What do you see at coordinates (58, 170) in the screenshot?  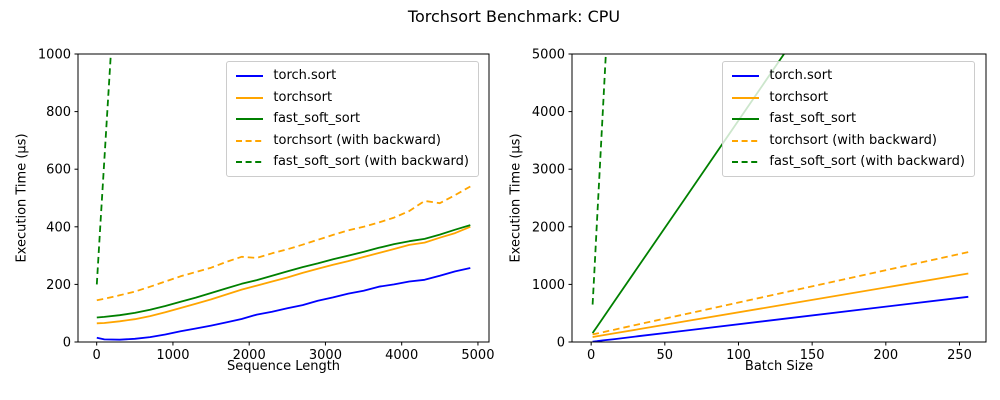 I see `y-tick-label: 600` at bounding box center [58, 170].